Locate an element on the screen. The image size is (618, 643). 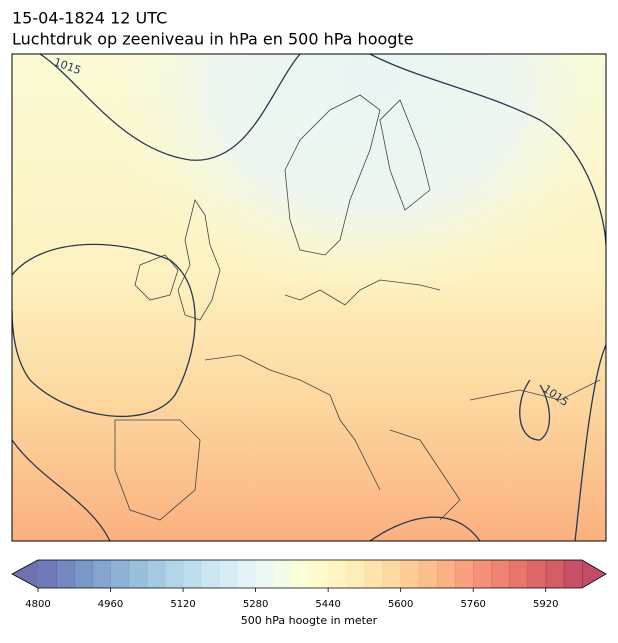
colorbar-outline is located at coordinates (309, 574).